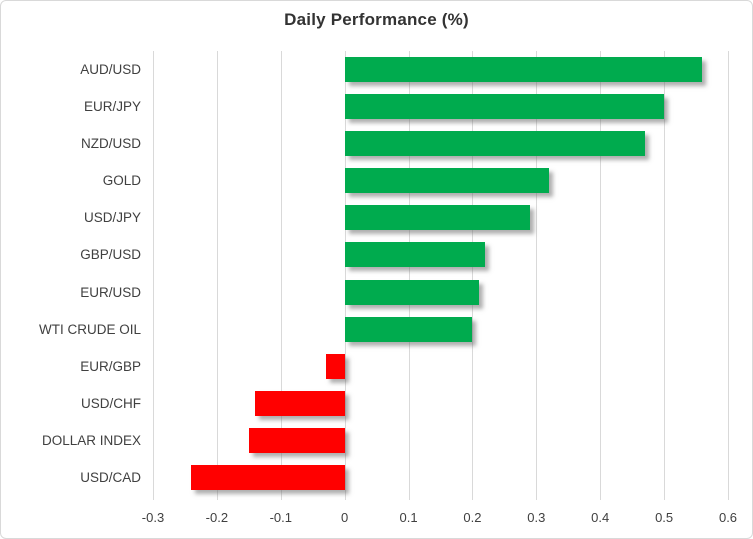 This screenshot has width=753, height=539. I want to click on bar-nzd-usd, so click(494, 144).